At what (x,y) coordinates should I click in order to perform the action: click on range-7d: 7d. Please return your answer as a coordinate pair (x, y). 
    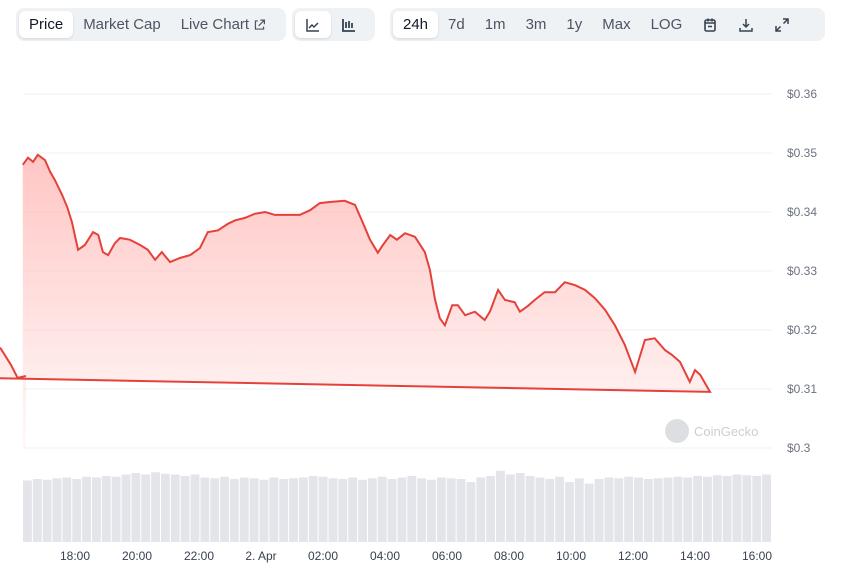
    Looking at the image, I should click on (456, 24).